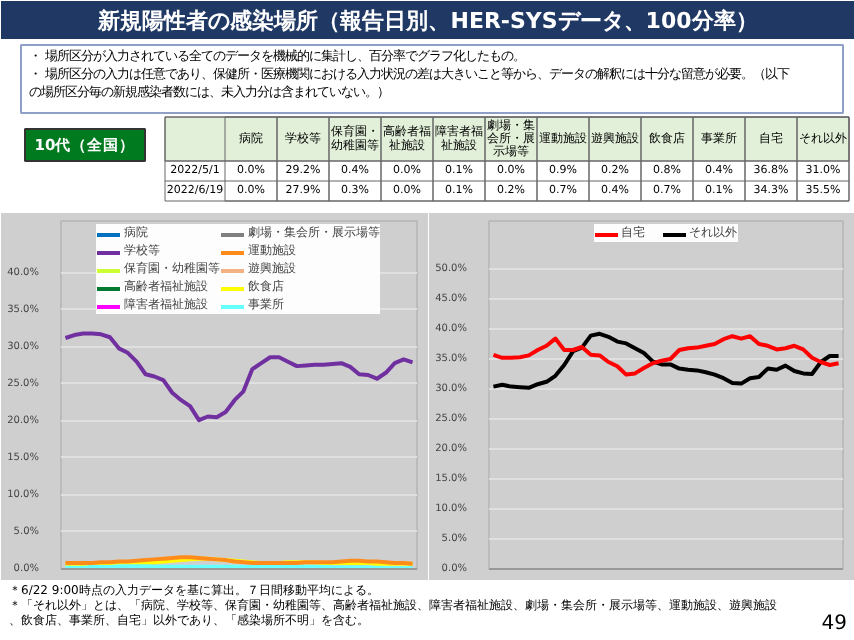 The height and width of the screenshot is (640, 854). I want to click on text: 49, so click(834, 624).